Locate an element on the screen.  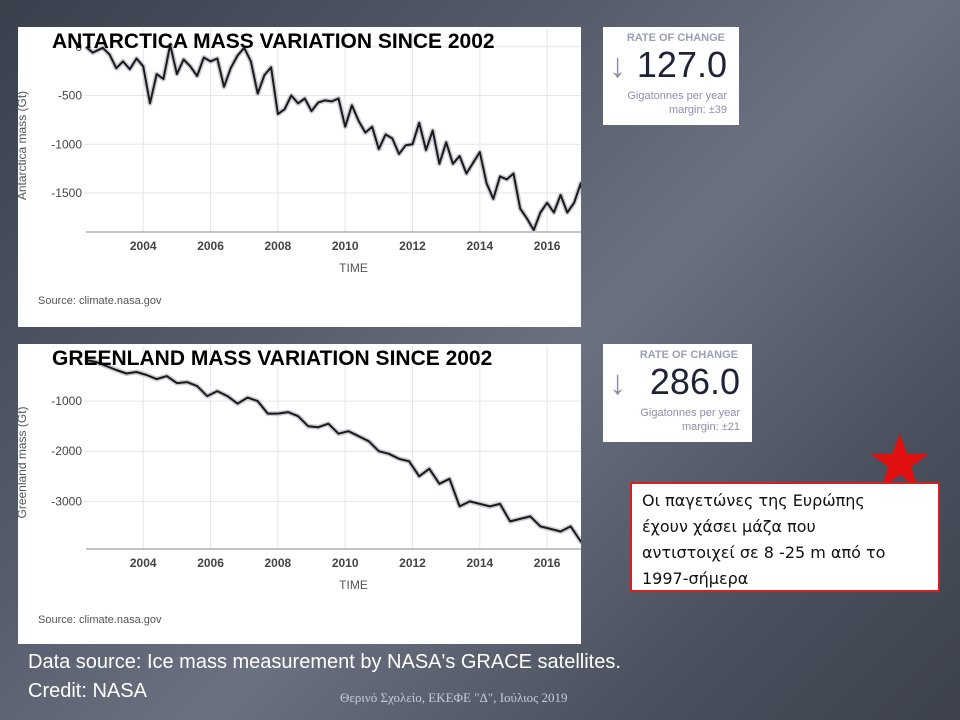
note-line: 1997-σήμερα is located at coordinates (695, 578).